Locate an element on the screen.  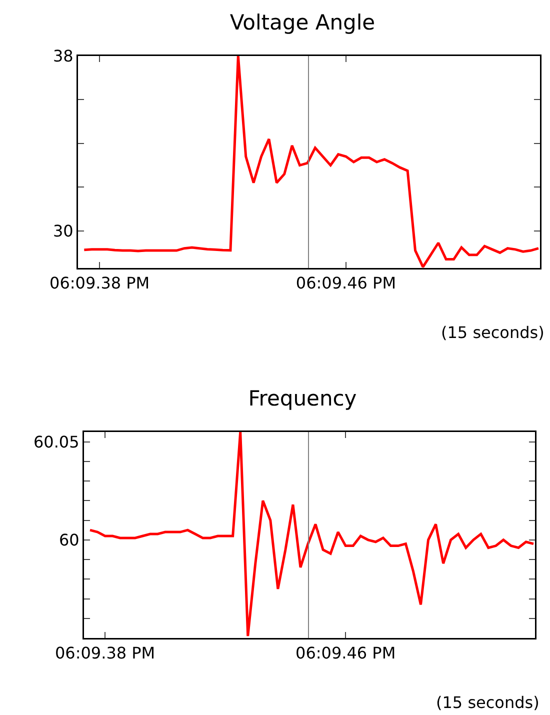
y-tick-label: 60 is located at coordinates (69, 540).